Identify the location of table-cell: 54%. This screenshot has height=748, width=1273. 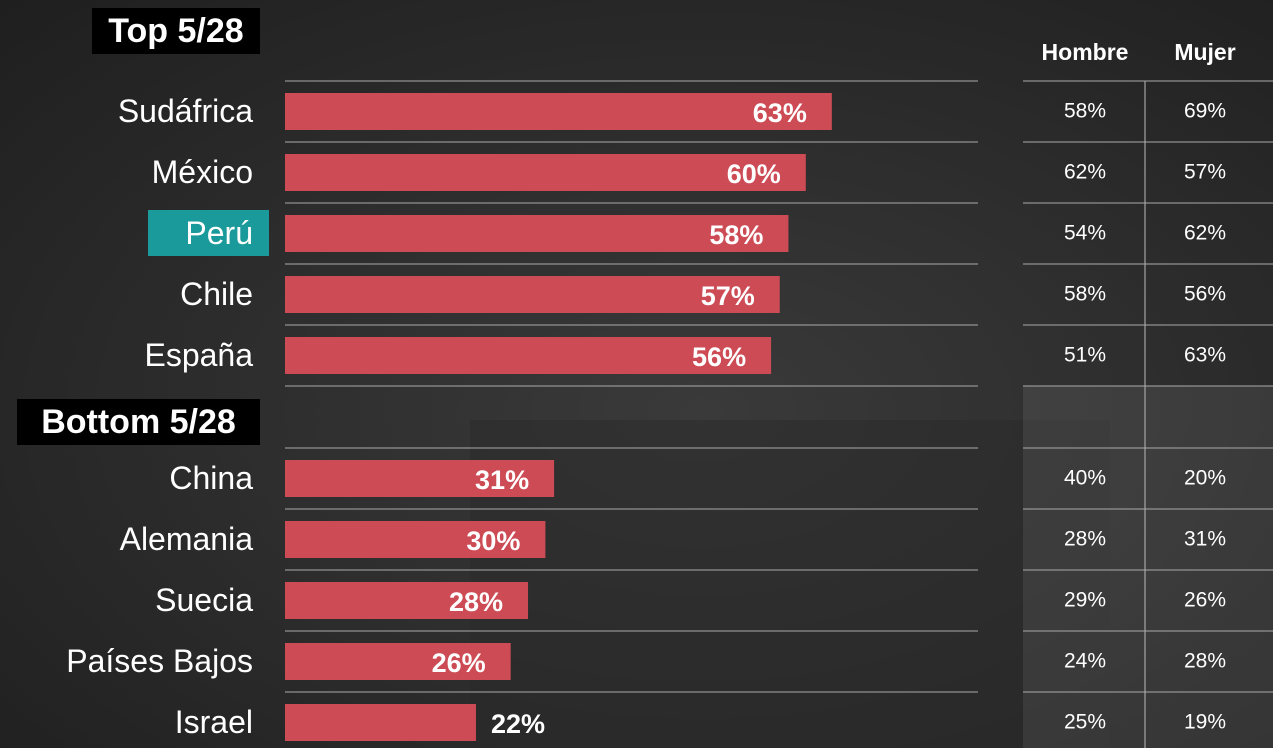
(1085, 233).